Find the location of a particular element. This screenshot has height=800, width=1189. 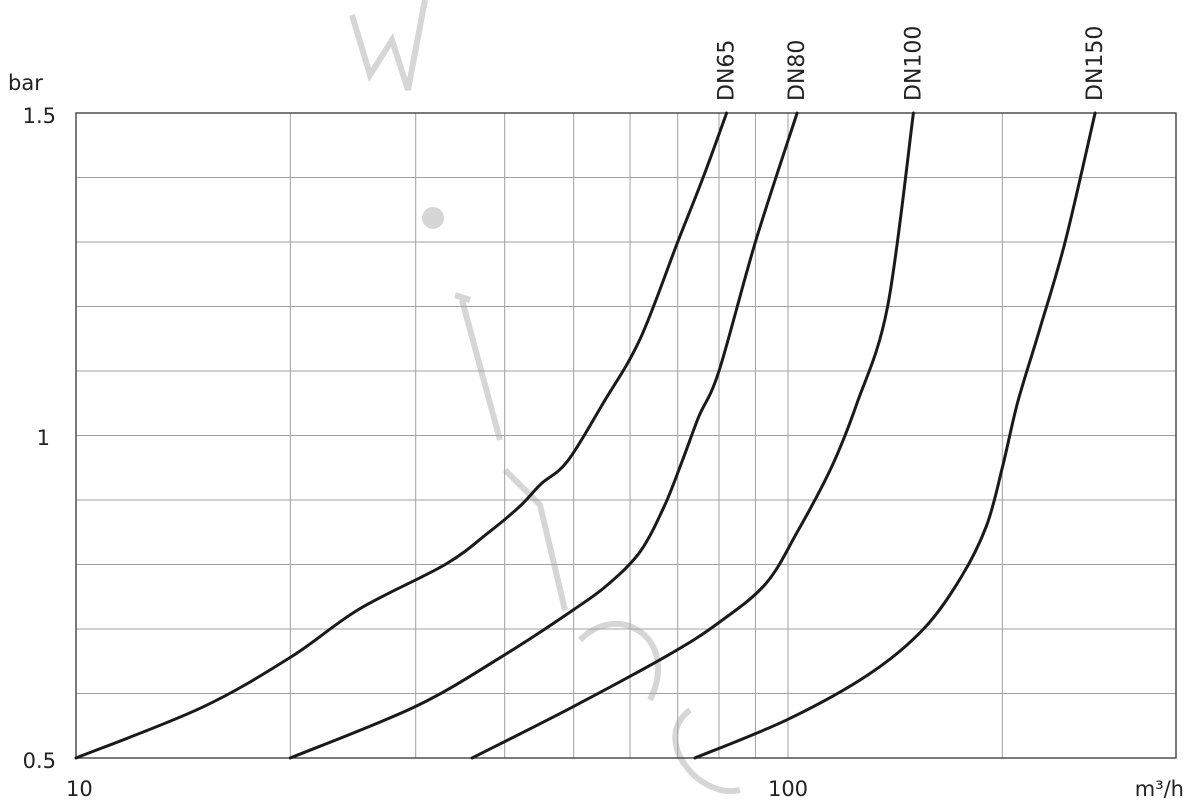

series-label-dn80: DN80 is located at coordinates (797, 70).